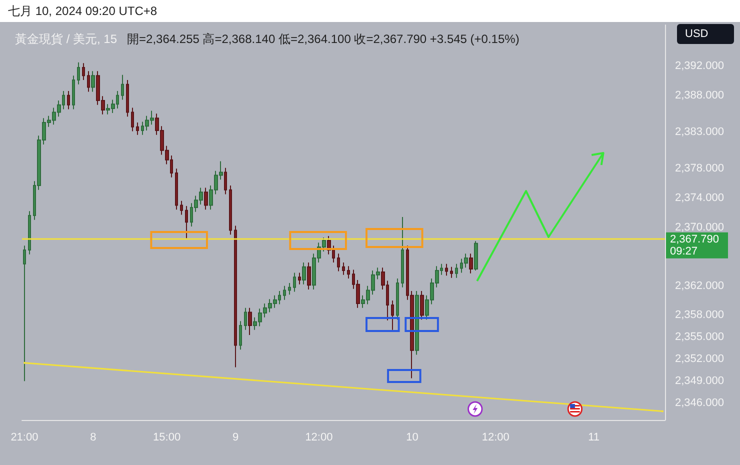  Describe the element at coordinates (167, 438) in the screenshot. I see `x-tick-label: 15:00` at that location.